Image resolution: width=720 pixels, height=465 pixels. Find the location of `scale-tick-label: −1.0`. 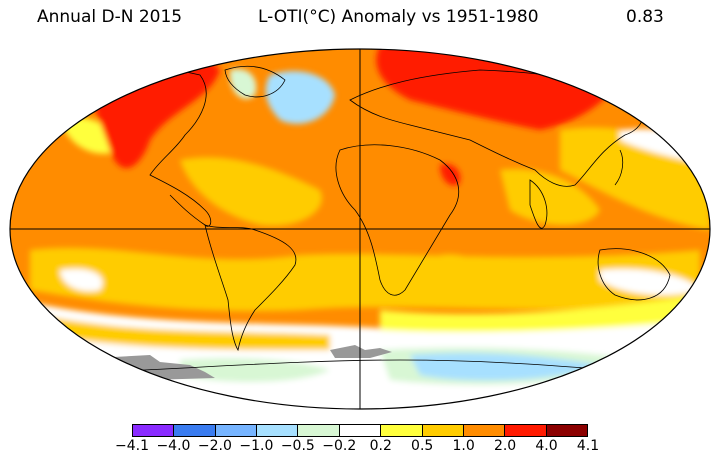

scale-tick-label: −1.0 is located at coordinates (256, 446).